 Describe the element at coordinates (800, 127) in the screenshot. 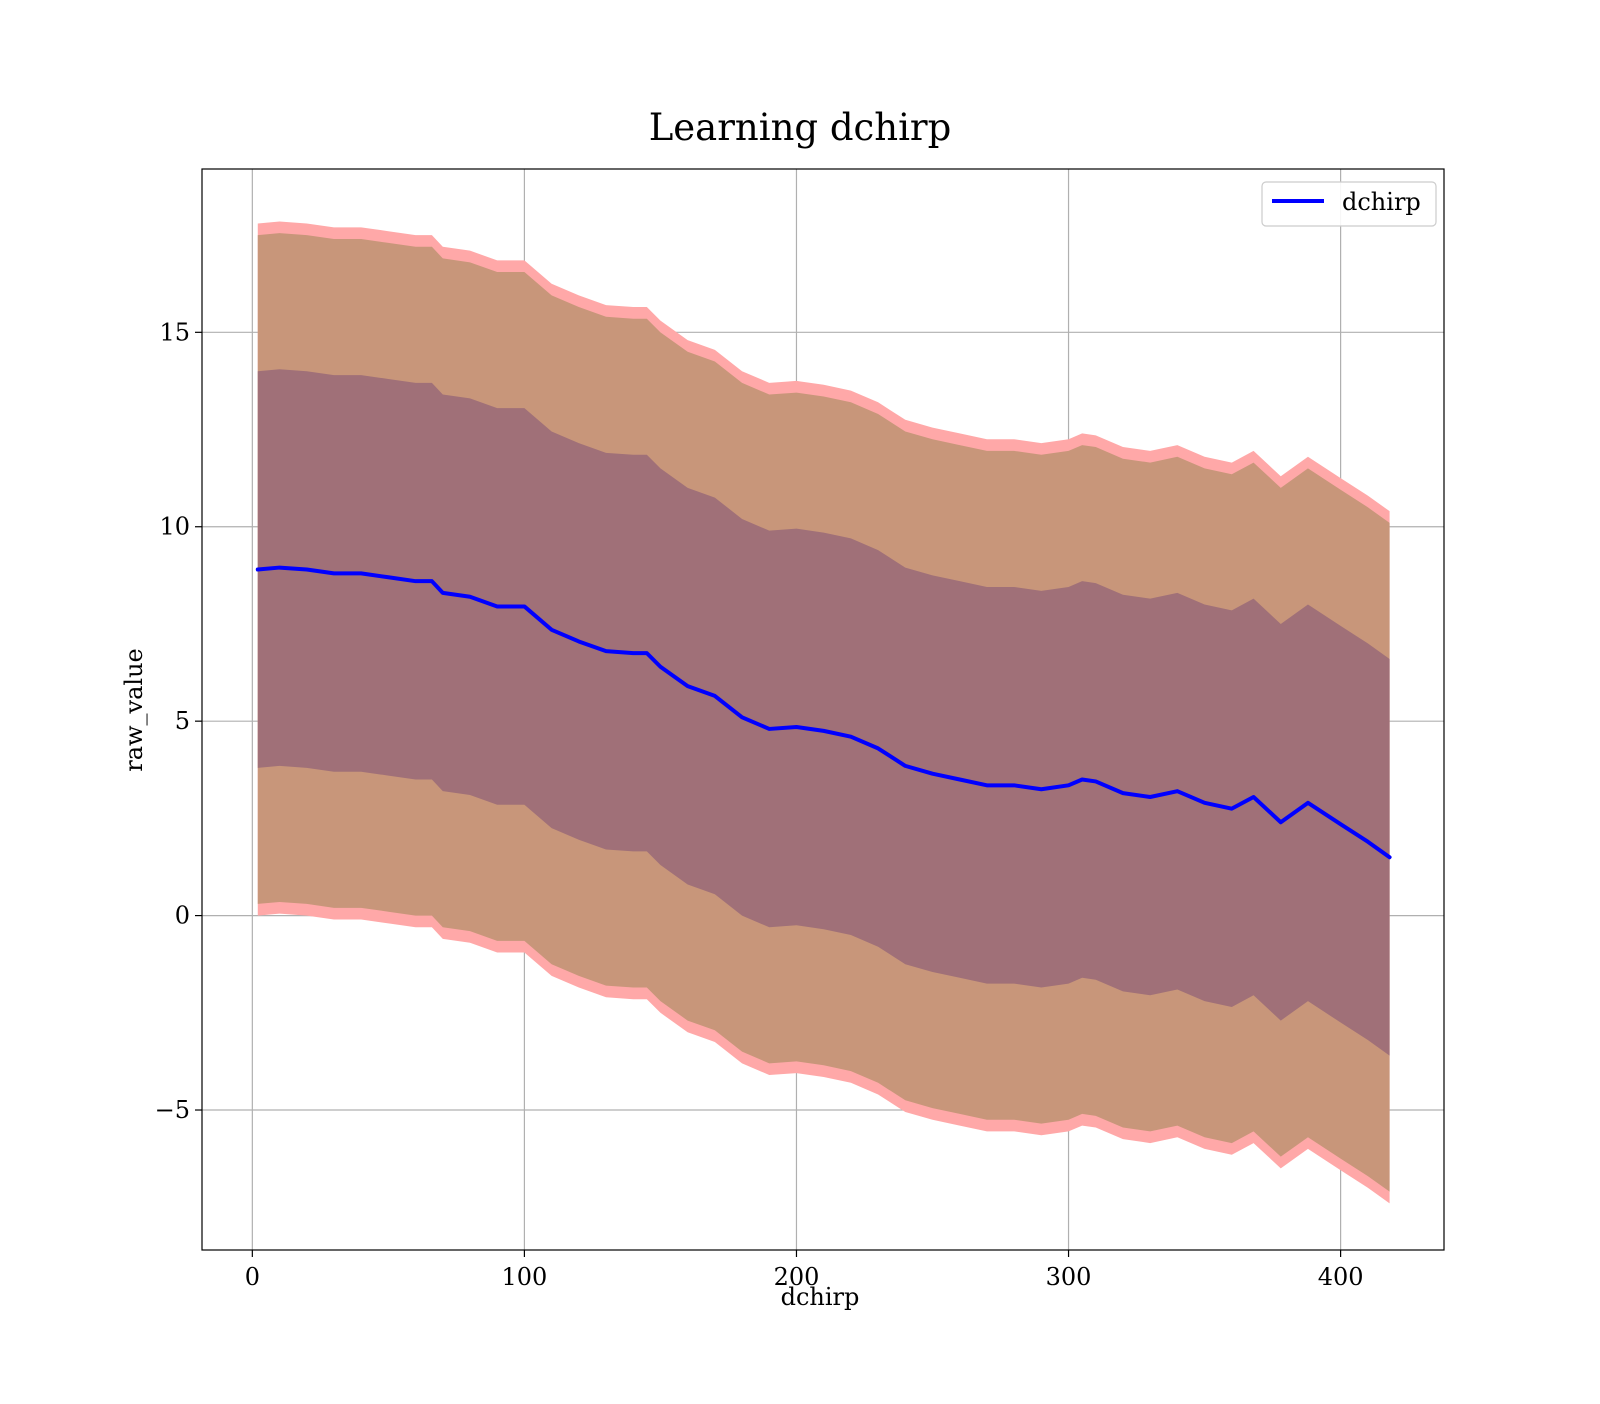

I see `chart-title: Learning dchirp` at that location.